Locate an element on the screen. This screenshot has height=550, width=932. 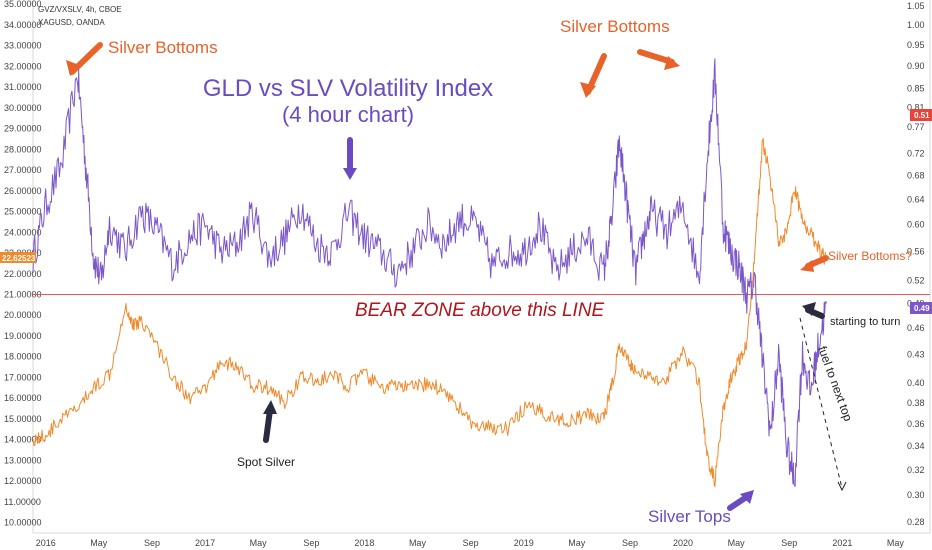
chart-title: GLD vs SLV Volatility Index is located at coordinates (348, 88).